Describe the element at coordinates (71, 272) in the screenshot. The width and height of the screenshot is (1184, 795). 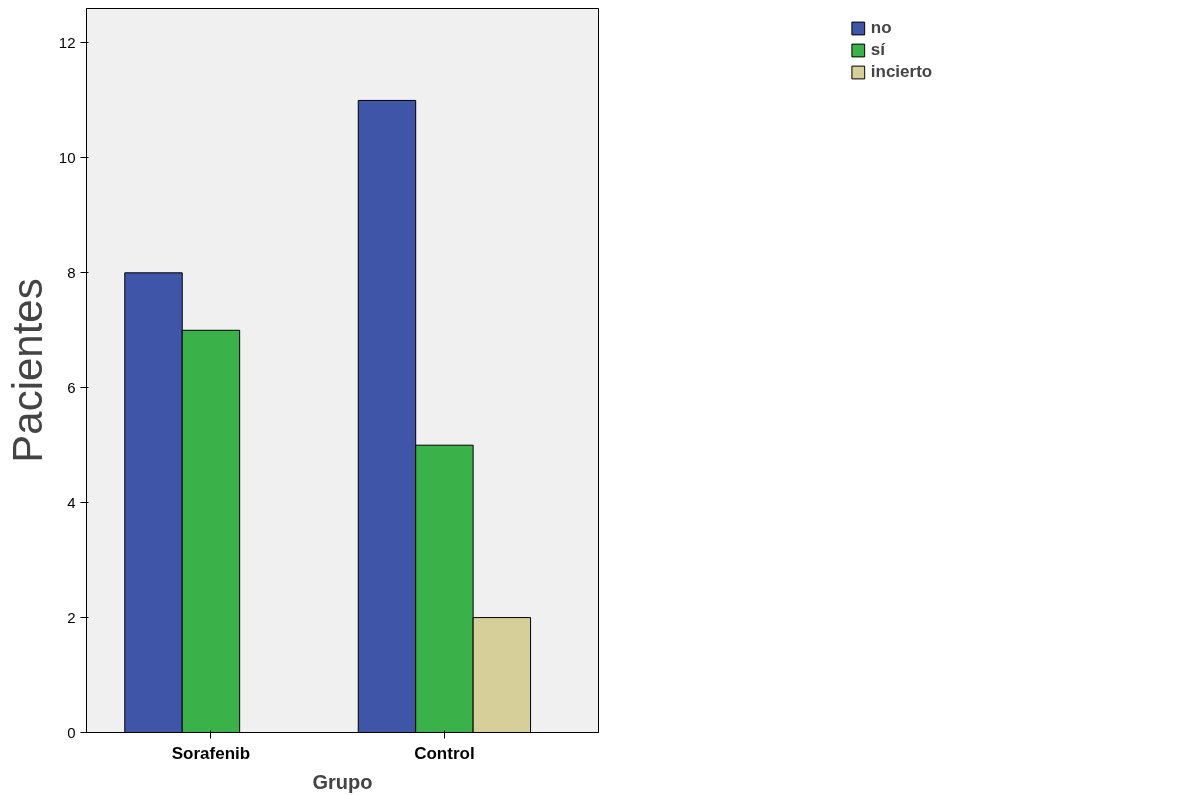
I see `y-tick-label: 8` at that location.